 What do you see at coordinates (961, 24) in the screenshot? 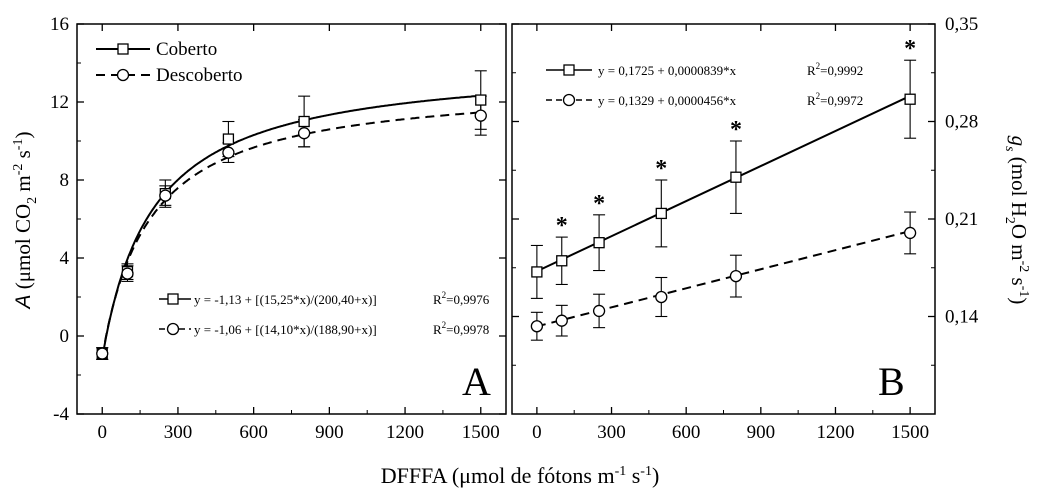
I see `y-tick-label: 0,35` at bounding box center [961, 24].